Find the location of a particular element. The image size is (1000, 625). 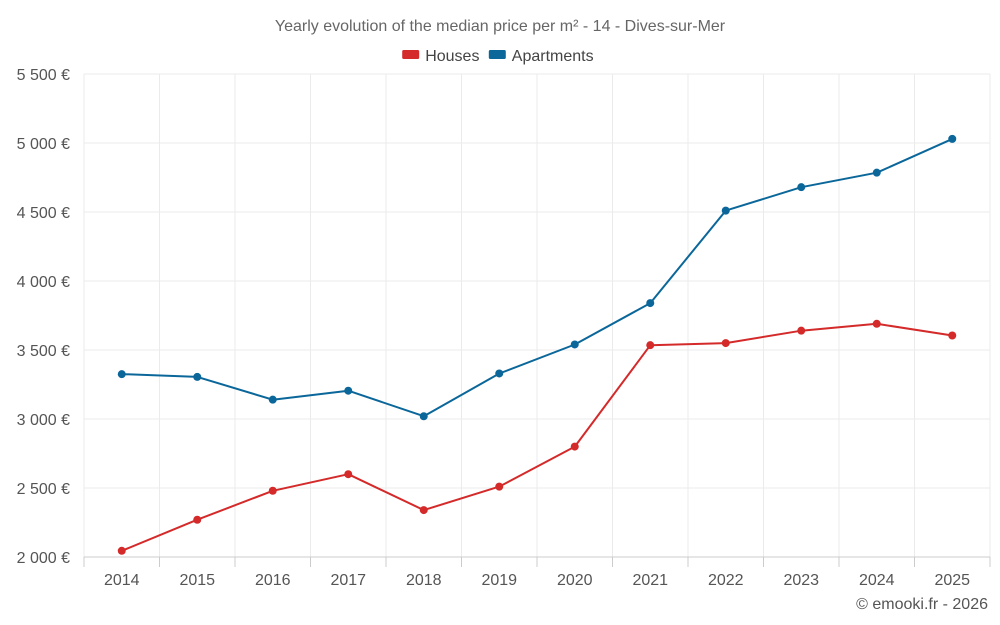

x-tick-label: 2015 is located at coordinates (197, 580).